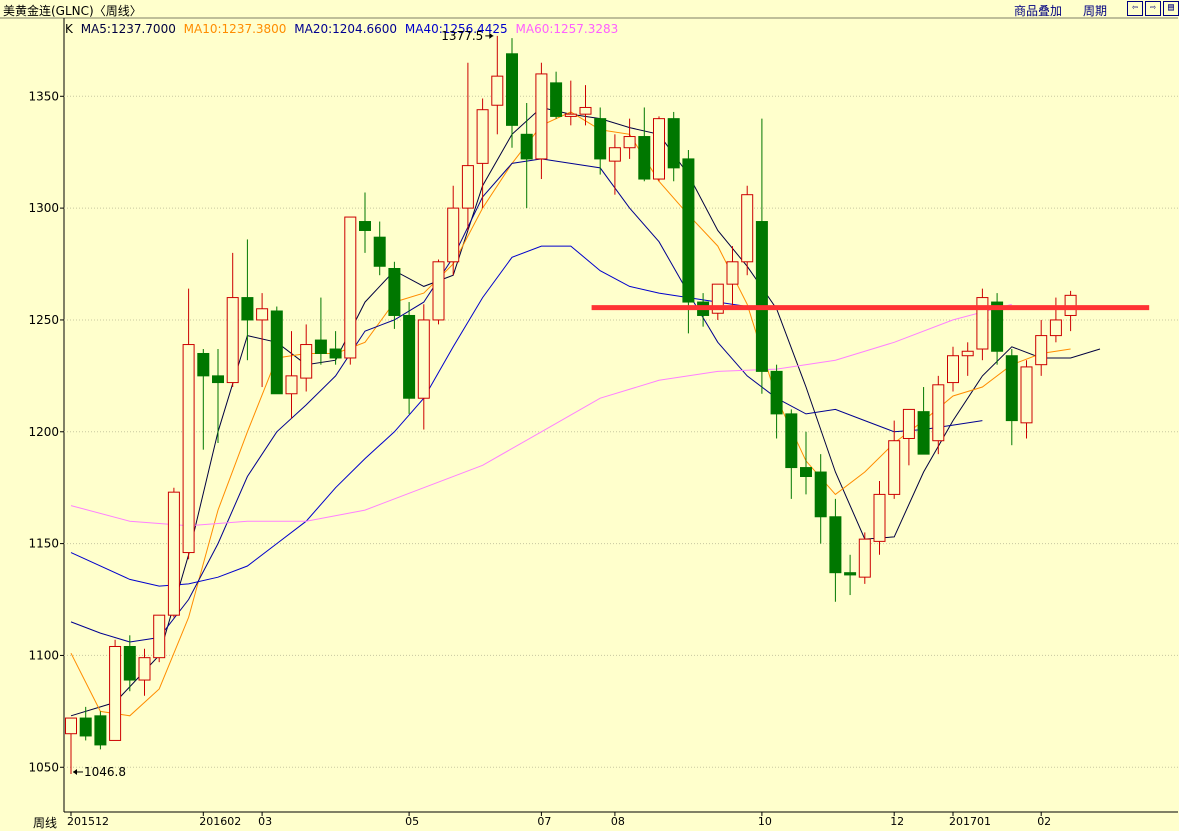 This screenshot has width=1179, height=831. Describe the element at coordinates (128, 29) in the screenshot. I see `ma5-label: MA5:1237.7000` at that location.